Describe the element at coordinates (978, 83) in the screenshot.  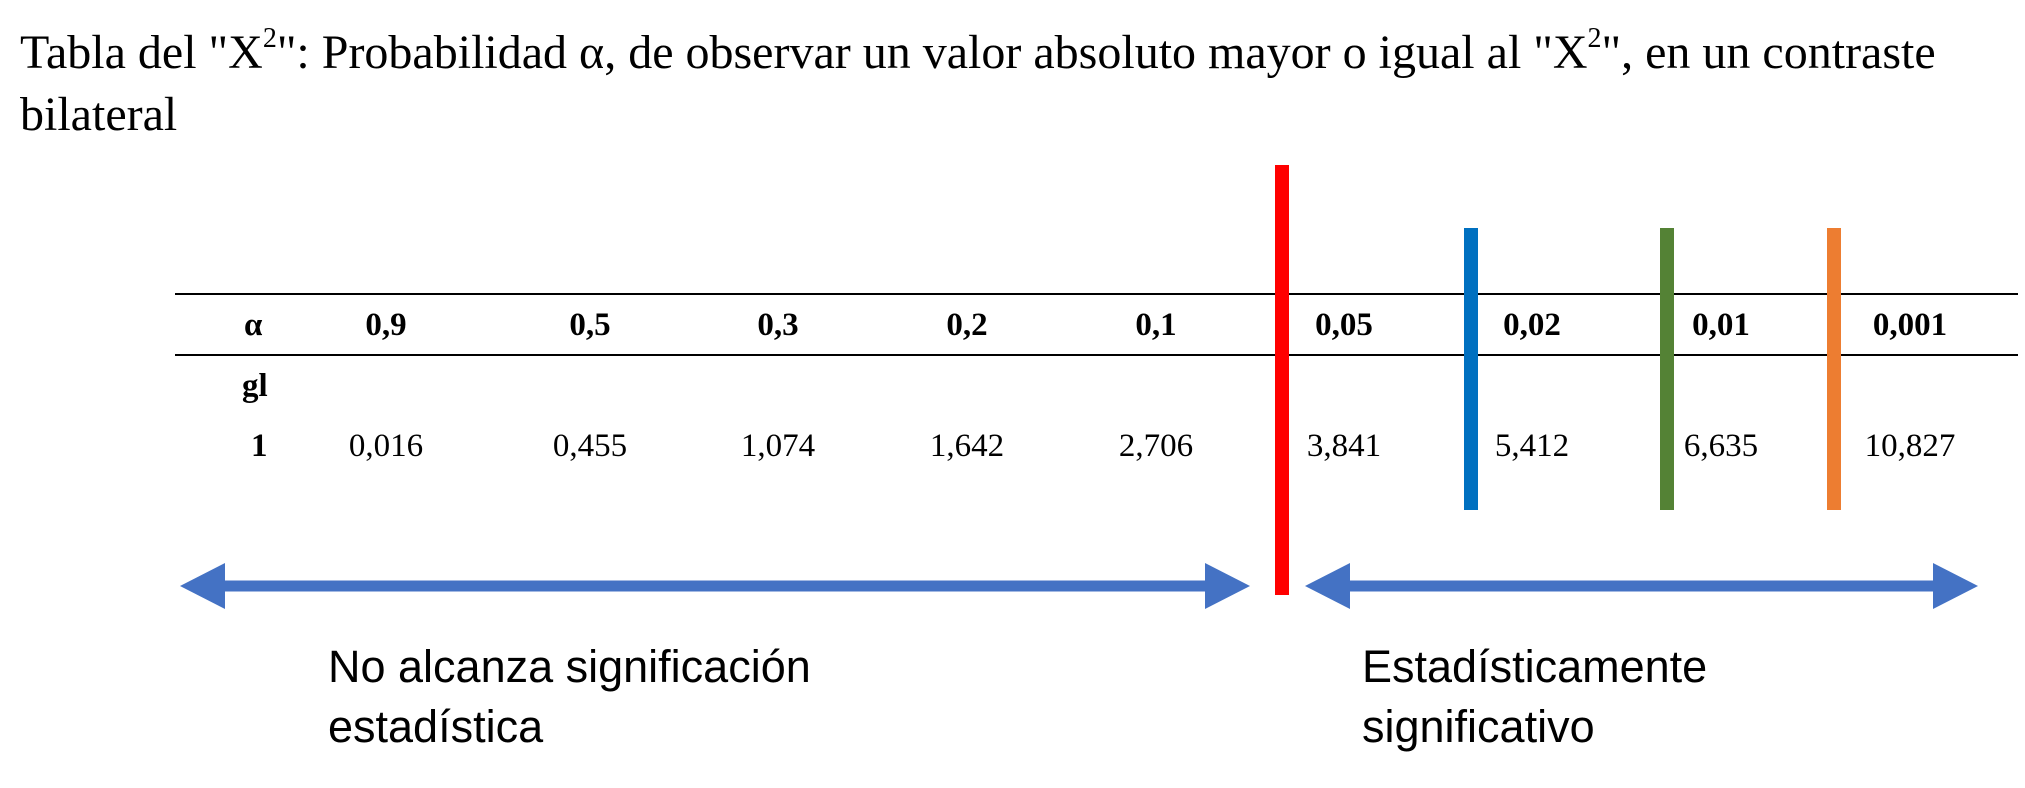
I see `title-part-3: ", en un contraste bilateral` at that location.